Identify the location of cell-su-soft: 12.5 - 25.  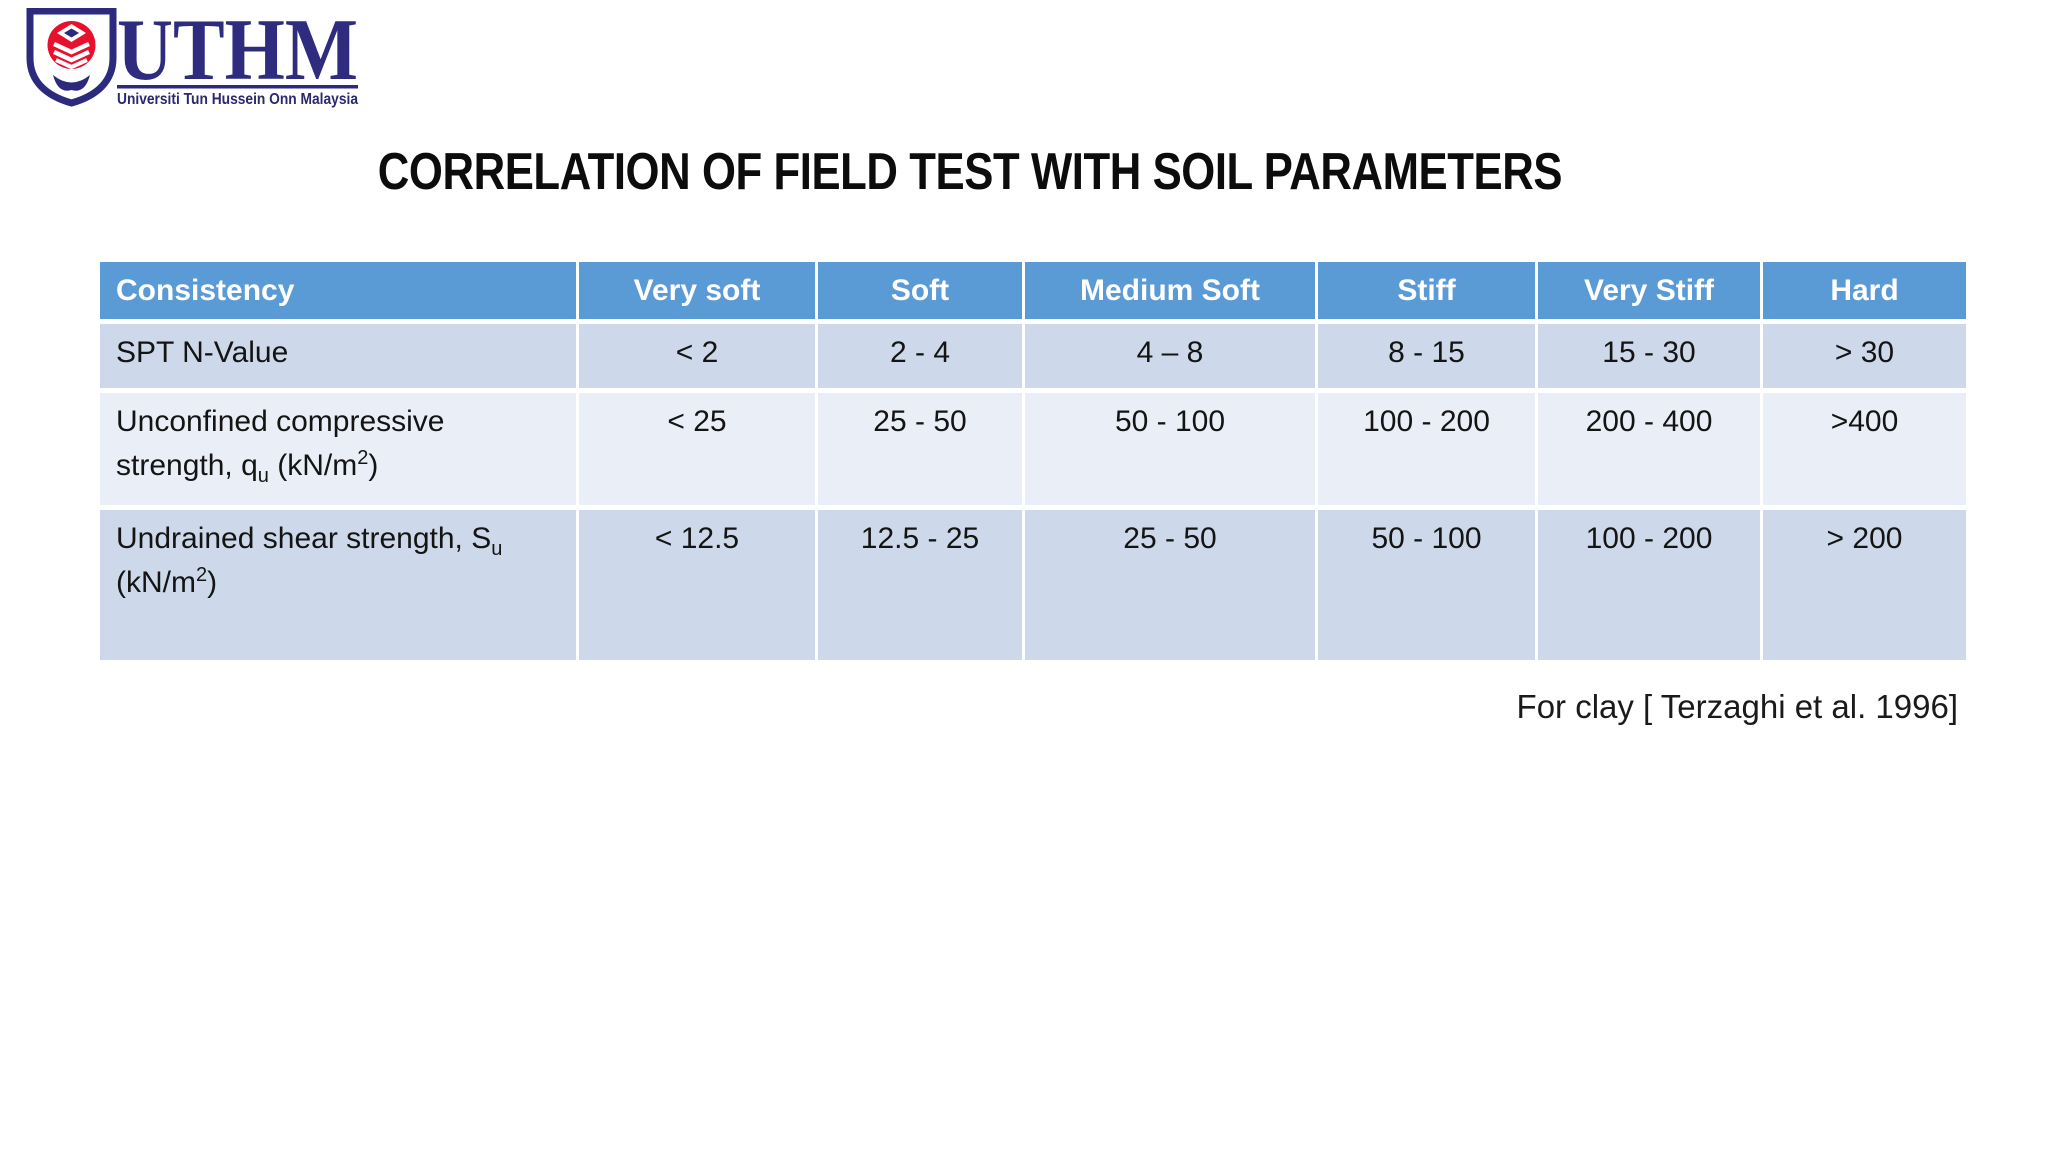
(920, 585).